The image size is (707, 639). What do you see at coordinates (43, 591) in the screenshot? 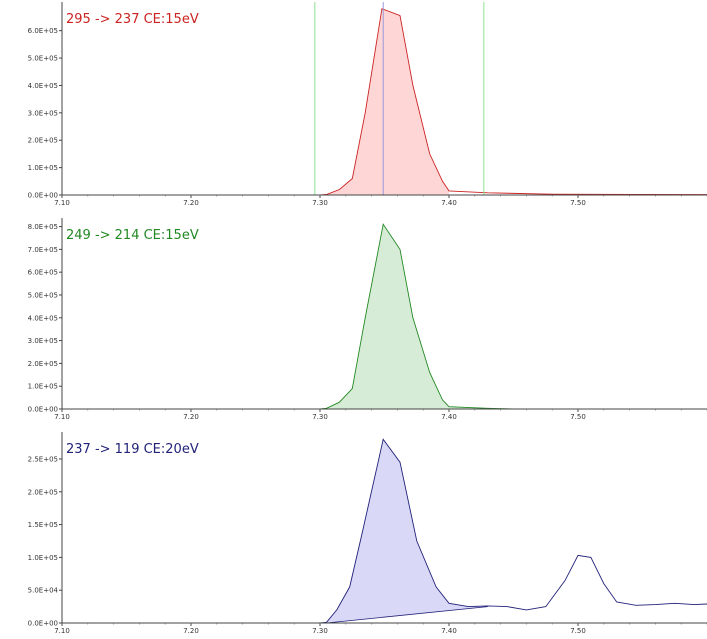
I see `y-tick-label: 5.0E+04` at bounding box center [43, 591].